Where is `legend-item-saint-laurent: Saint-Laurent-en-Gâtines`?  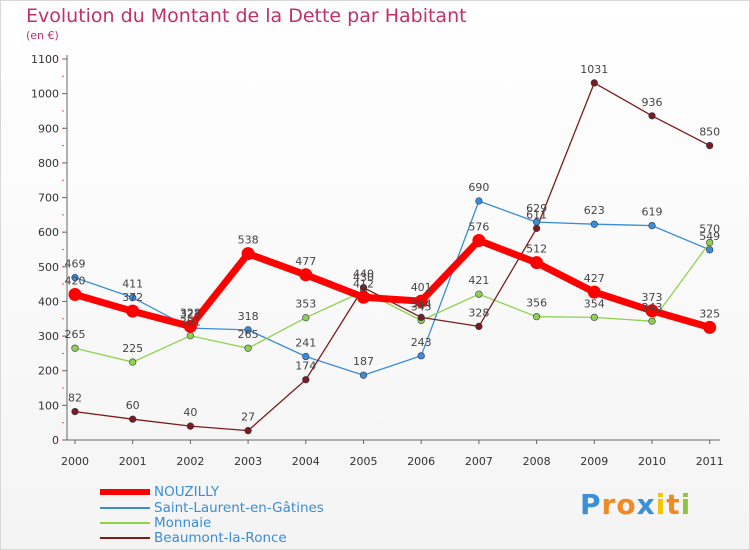
legend-item-saint-laurent: Saint-Laurent-en-Gâtines is located at coordinates (212, 508).